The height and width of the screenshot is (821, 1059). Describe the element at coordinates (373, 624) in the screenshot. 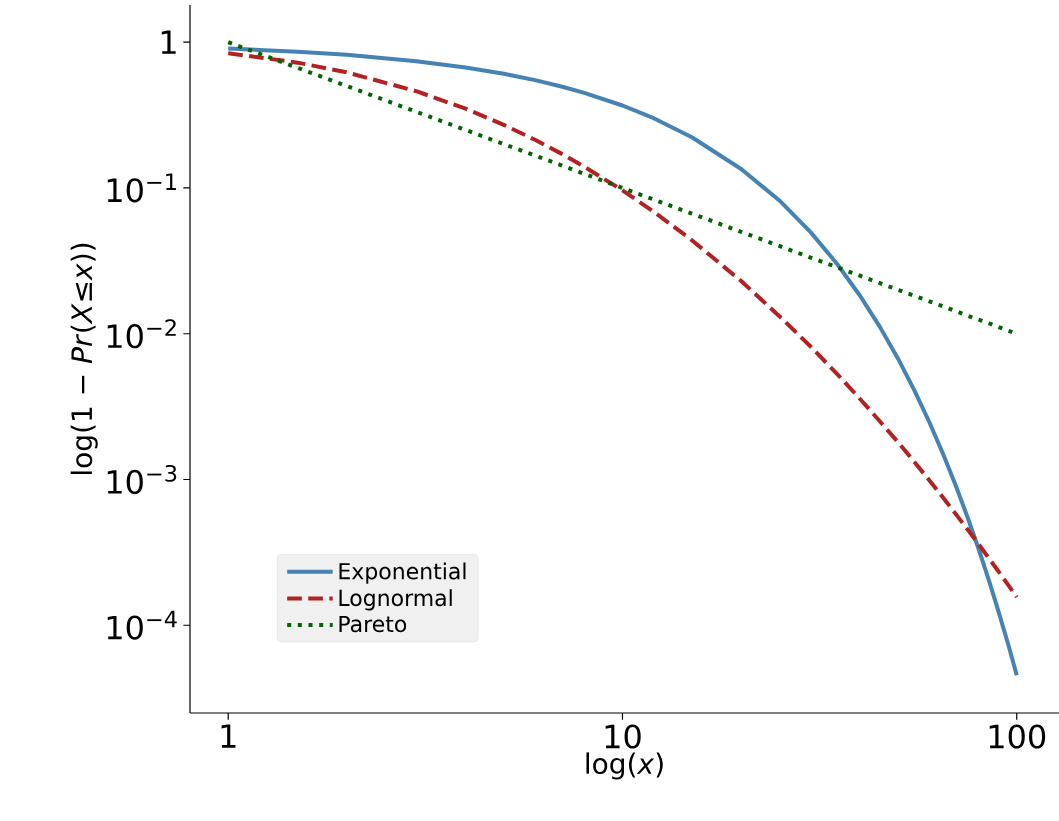

I see `legend-label: Pareto` at that location.